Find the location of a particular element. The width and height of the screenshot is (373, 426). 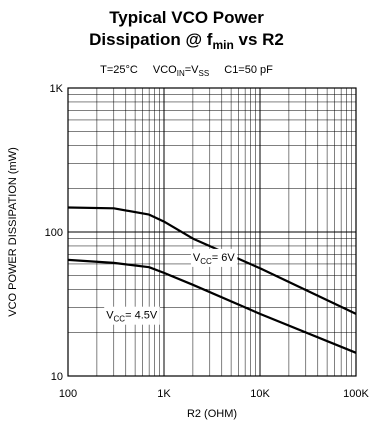

y-tick-label: 10 is located at coordinates (57, 377).